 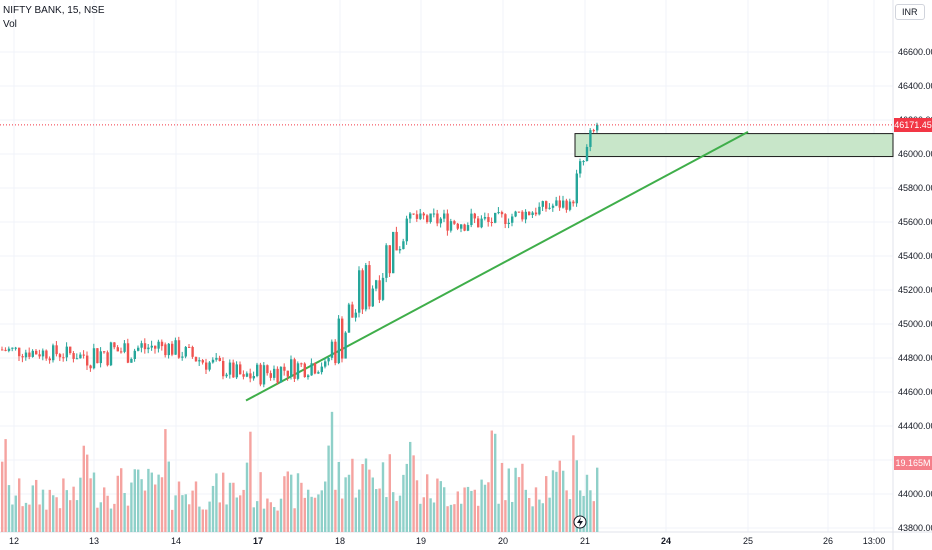 What do you see at coordinates (54, 10) in the screenshot?
I see `symbol-legend: NIFTY BANK, 15, NSE` at bounding box center [54, 10].